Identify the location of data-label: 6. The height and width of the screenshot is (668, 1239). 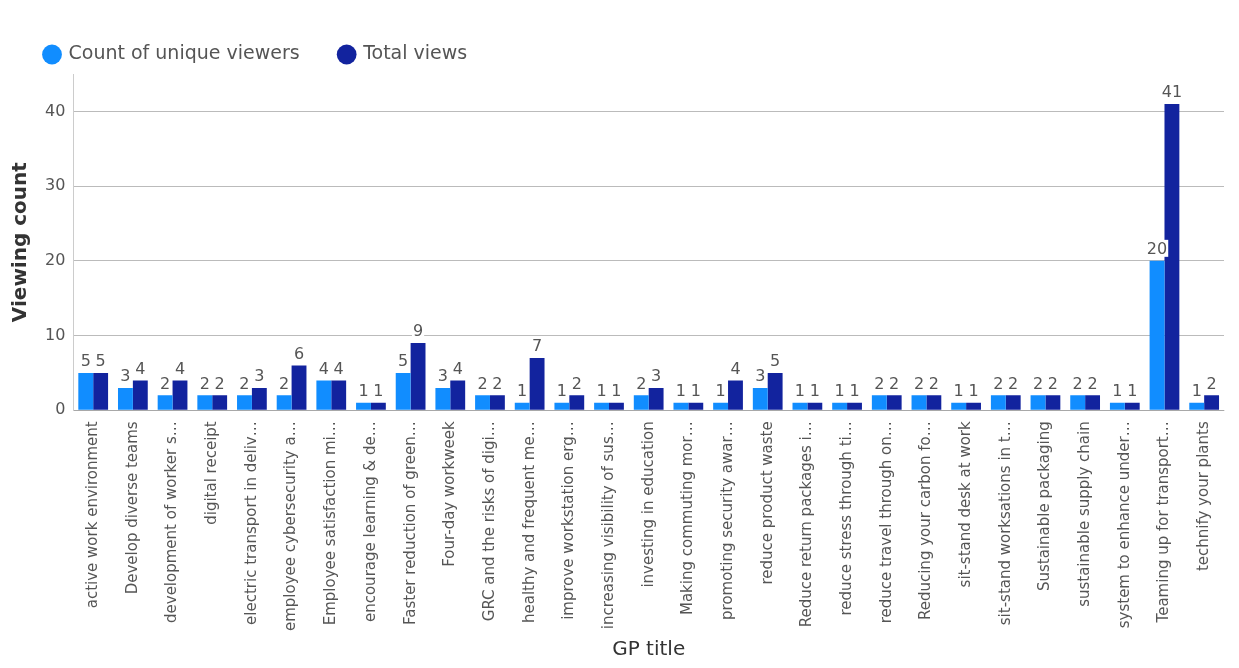
(299, 353).